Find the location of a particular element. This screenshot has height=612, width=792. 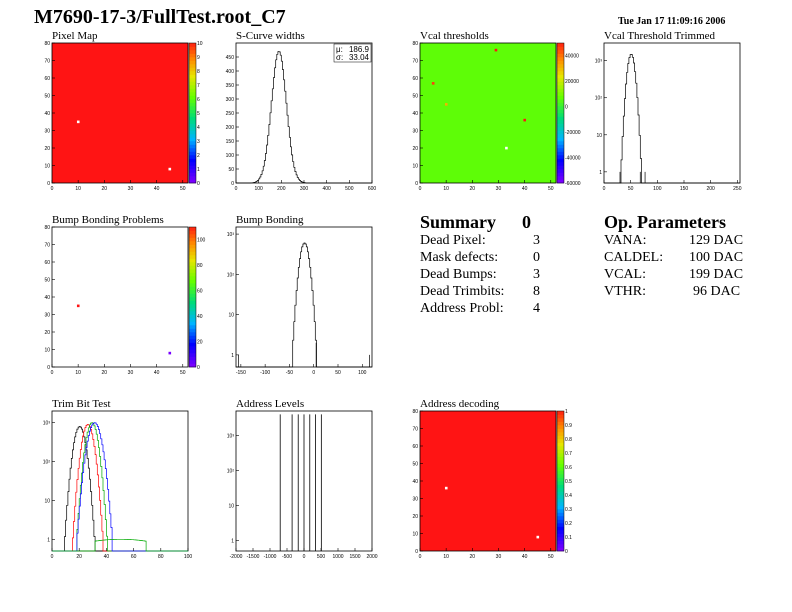

colorbar-label: 40000 is located at coordinates (572, 57).